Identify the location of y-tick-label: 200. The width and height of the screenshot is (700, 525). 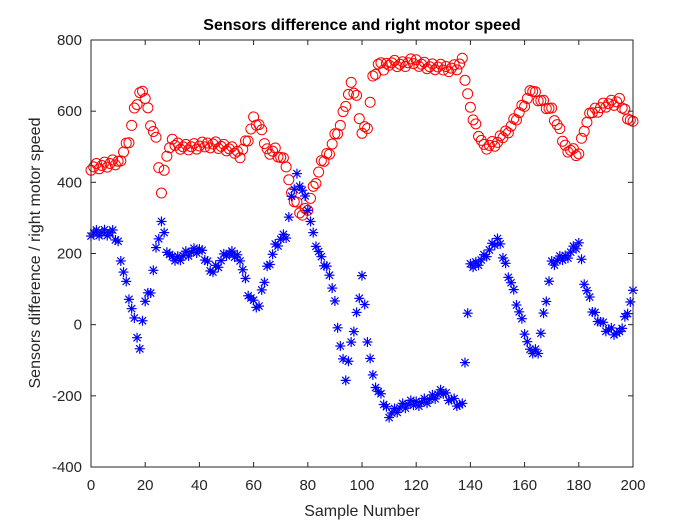
(69, 254).